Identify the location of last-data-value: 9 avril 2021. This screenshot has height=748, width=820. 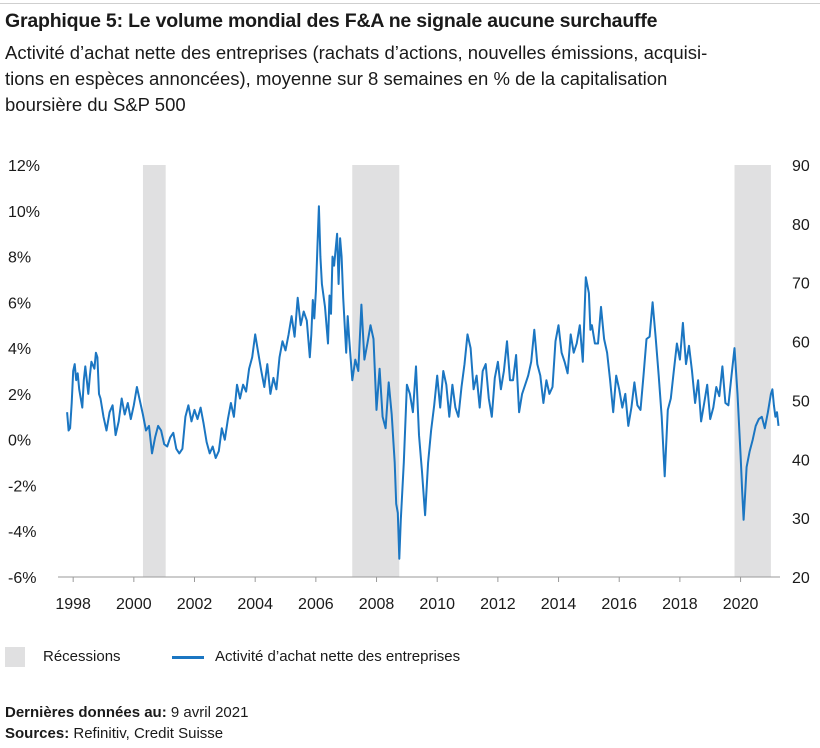
(209, 712).